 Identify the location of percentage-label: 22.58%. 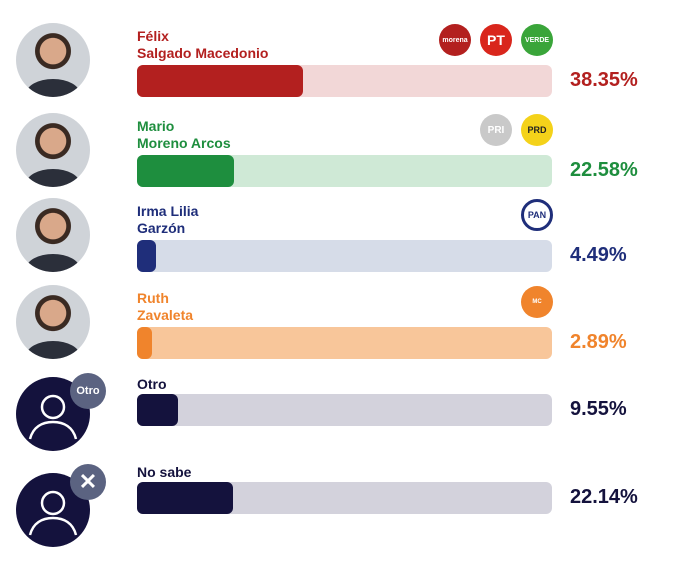
(604, 170).